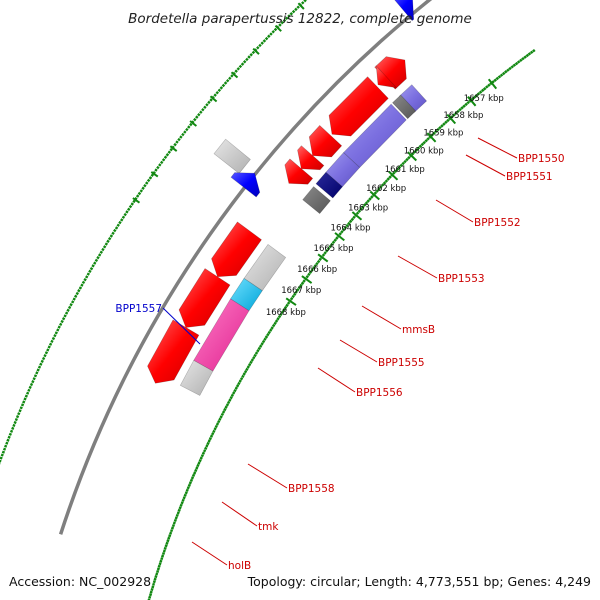 Image resolution: width=600 pixels, height=600 pixels. Describe the element at coordinates (236, 249) in the screenshot. I see `gene-feature-bpp1558` at that location.